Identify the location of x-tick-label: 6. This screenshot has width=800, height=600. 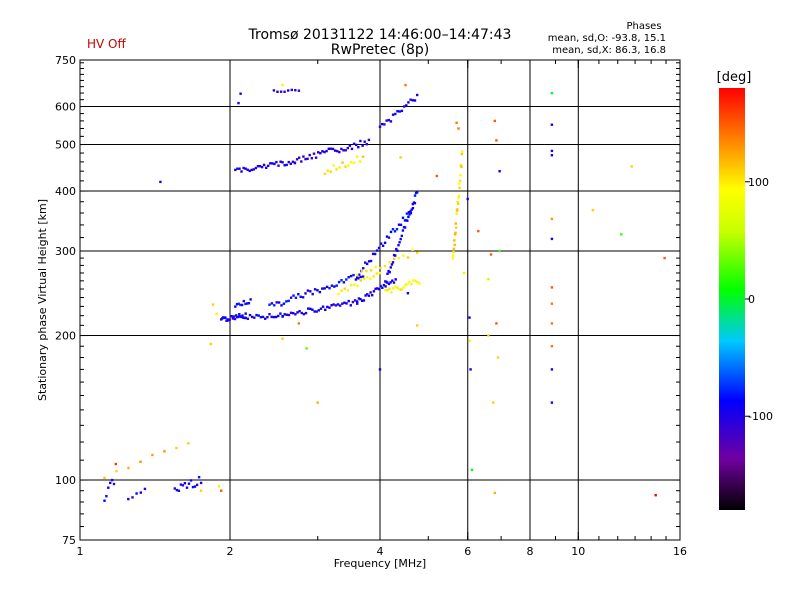
(467, 551).